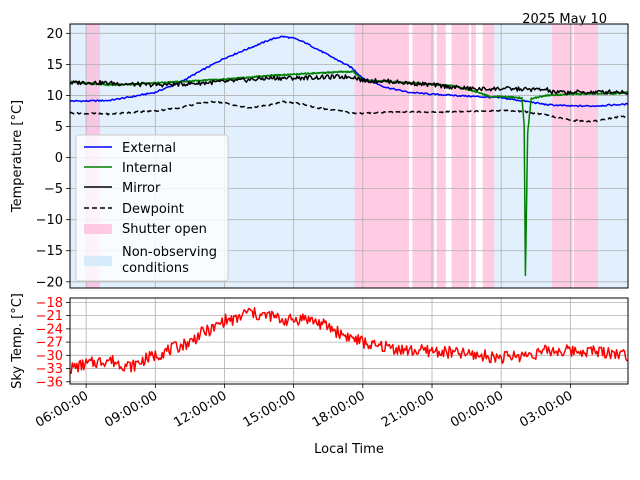 The height and width of the screenshot is (480, 640). I want to click on temperature-y-ticks: 20 15 10 5 0 −5 −10 −15 −20, so click(53, 158).